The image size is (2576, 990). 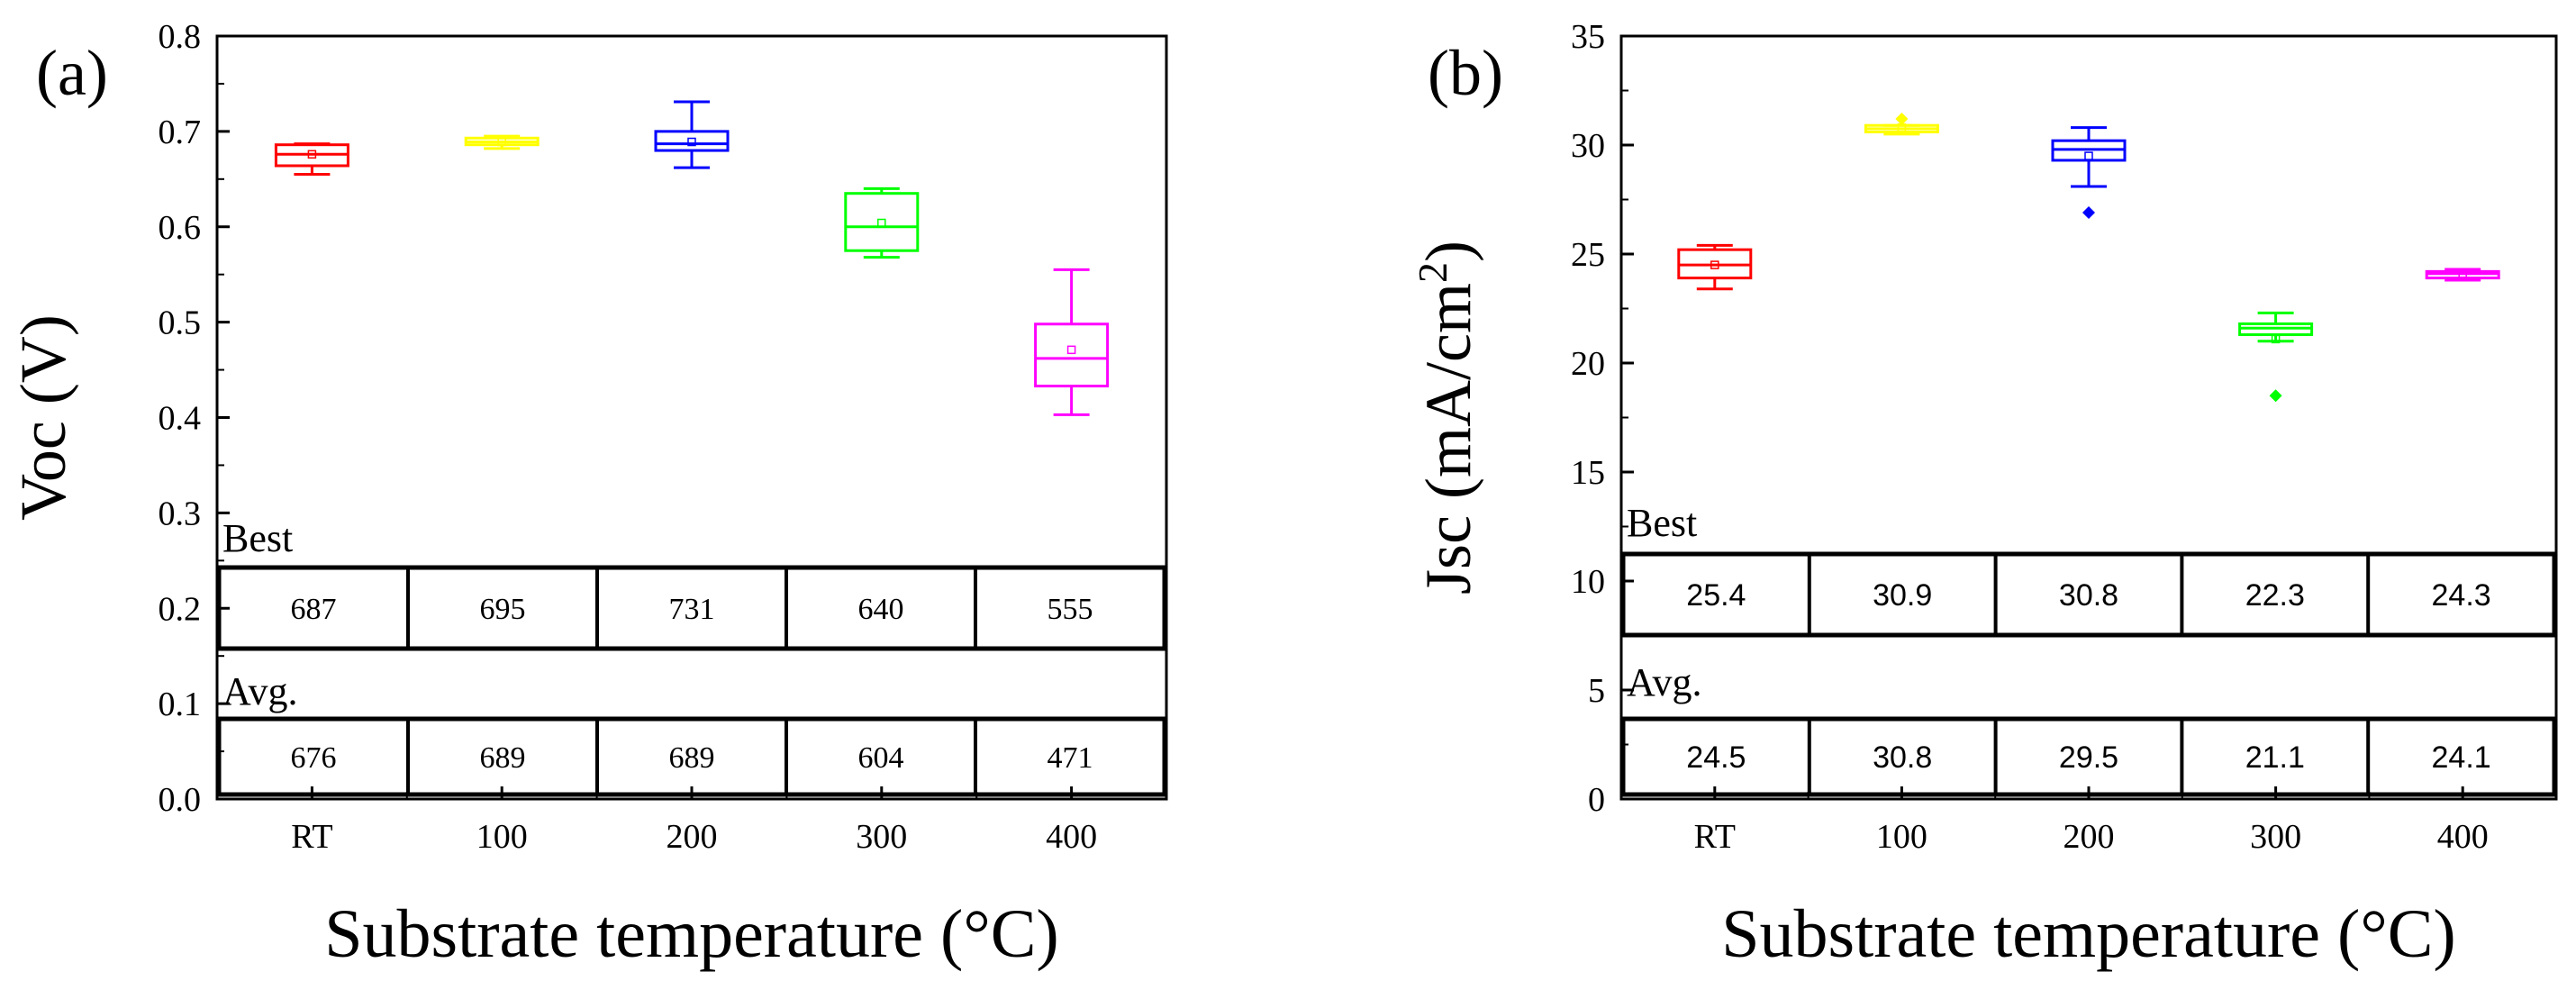 I want to click on best-row-cell-value: 555, so click(x=1070, y=609).